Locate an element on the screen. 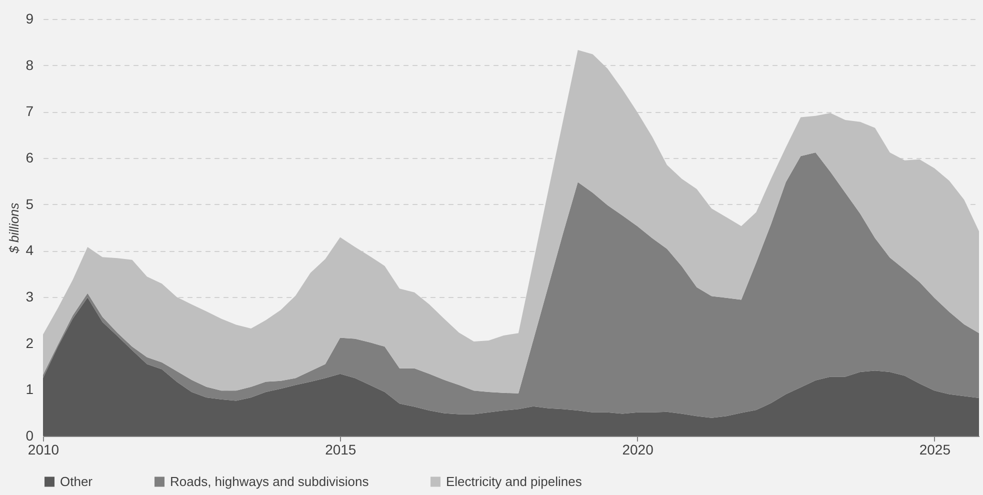 The width and height of the screenshot is (983, 495). y-tick-label: 7 is located at coordinates (30, 111).